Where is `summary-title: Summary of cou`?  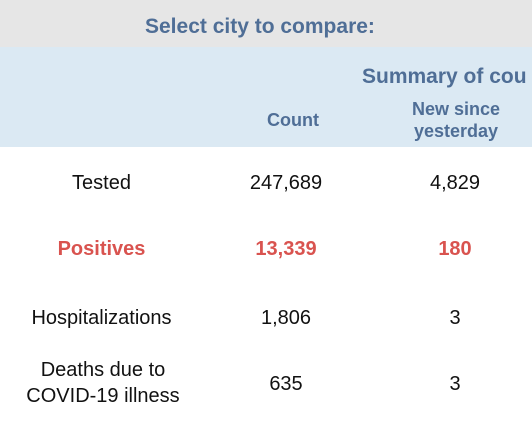
summary-title: Summary of cou is located at coordinates (444, 76).